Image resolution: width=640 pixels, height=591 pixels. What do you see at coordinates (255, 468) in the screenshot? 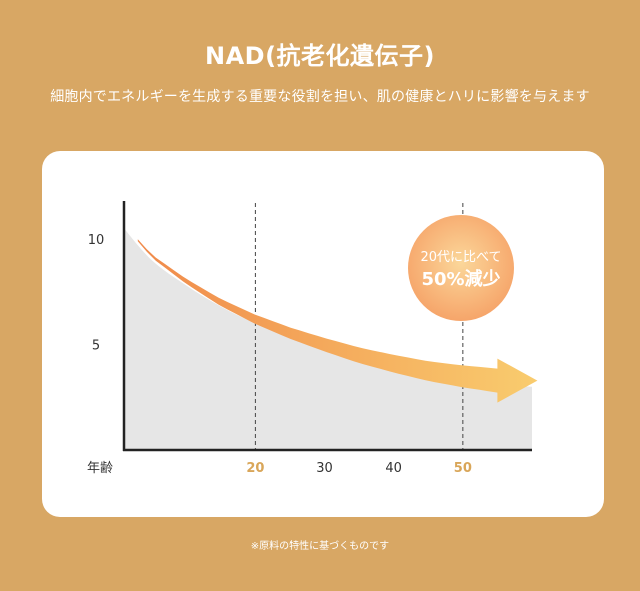
I see `x-tick-label: 20` at bounding box center [255, 468].